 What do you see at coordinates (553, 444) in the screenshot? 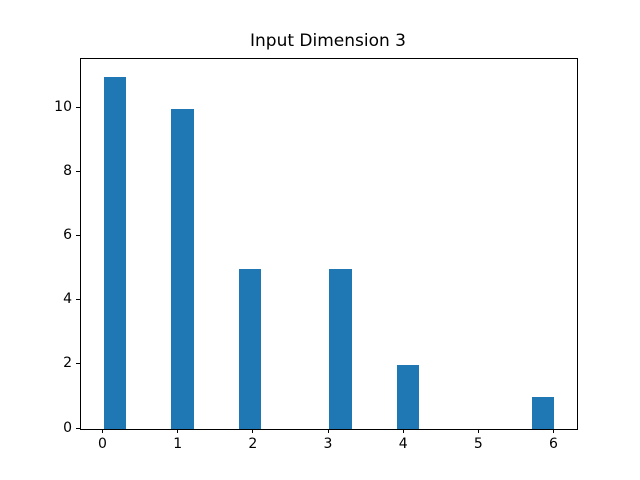
I see `x-tick-label: 6` at bounding box center [553, 444].